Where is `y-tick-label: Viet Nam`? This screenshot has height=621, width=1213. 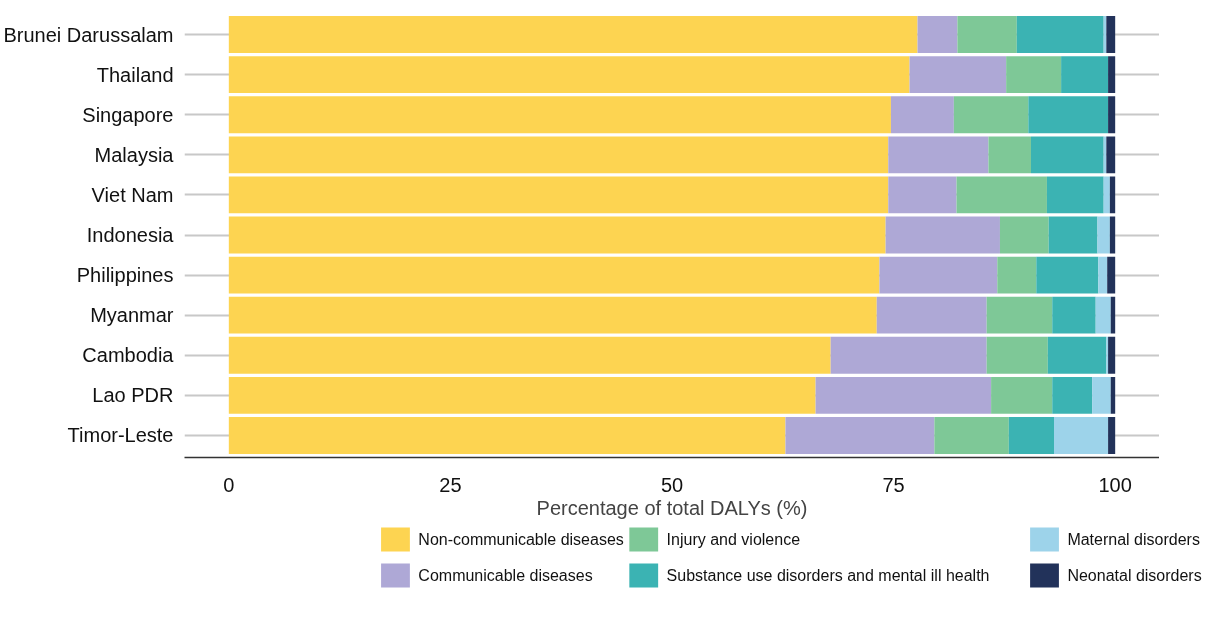
y-tick-label: Viet Nam is located at coordinates (132, 194).